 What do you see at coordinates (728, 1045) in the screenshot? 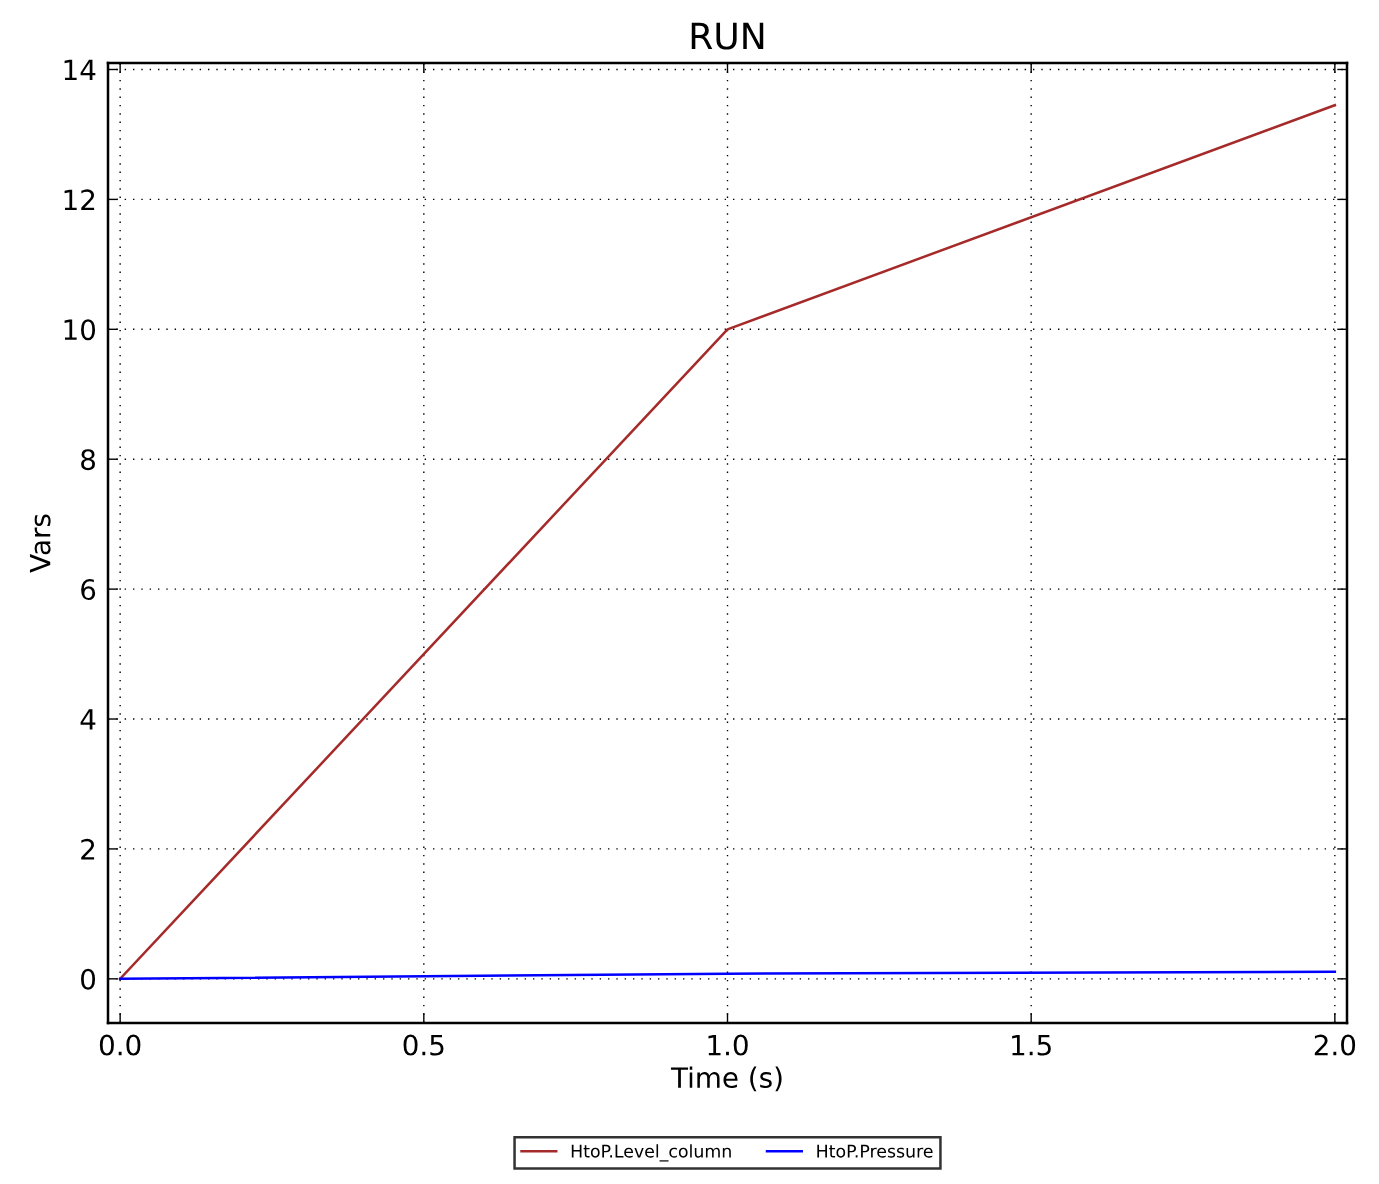
I see `x-tick-label: 1.0` at bounding box center [728, 1045].